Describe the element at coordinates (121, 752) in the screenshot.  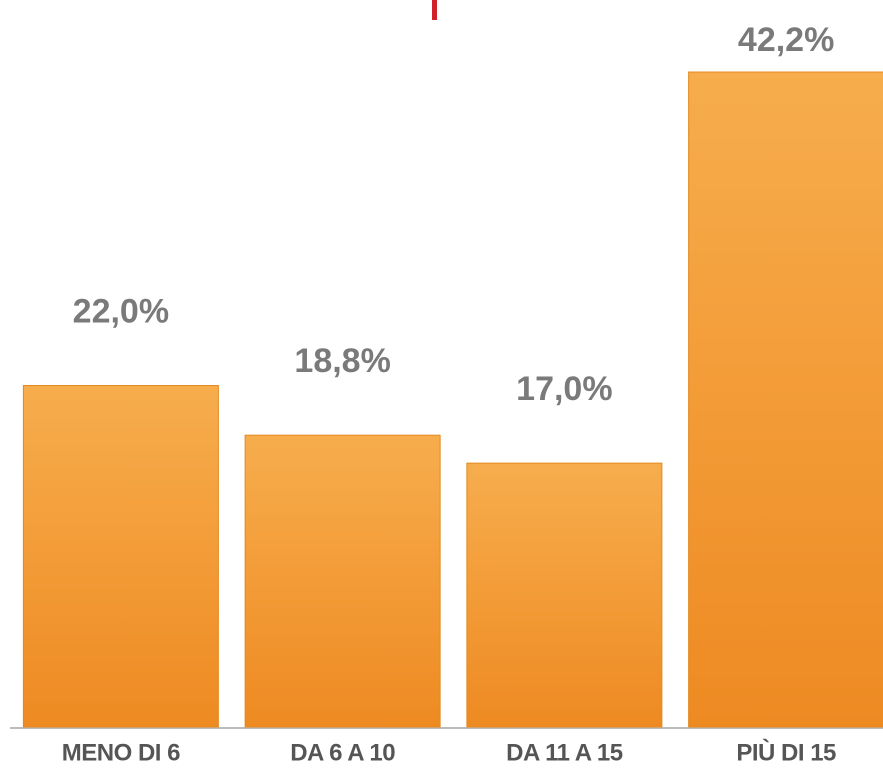
I see `x-tick-label: MENO DI 6` at that location.